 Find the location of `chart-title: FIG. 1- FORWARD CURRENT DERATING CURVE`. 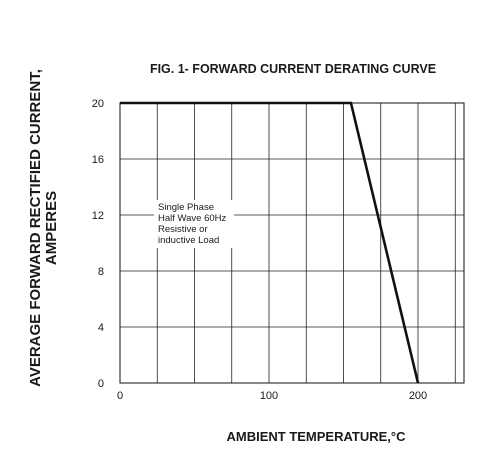

chart-title: FIG. 1- FORWARD CURRENT DERATING CURVE is located at coordinates (293, 69).